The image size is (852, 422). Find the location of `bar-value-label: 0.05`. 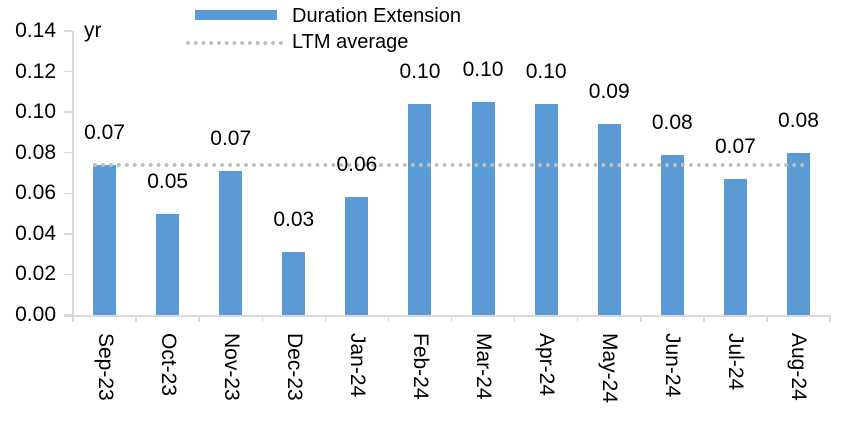

bar-value-label: 0.05 is located at coordinates (168, 181).